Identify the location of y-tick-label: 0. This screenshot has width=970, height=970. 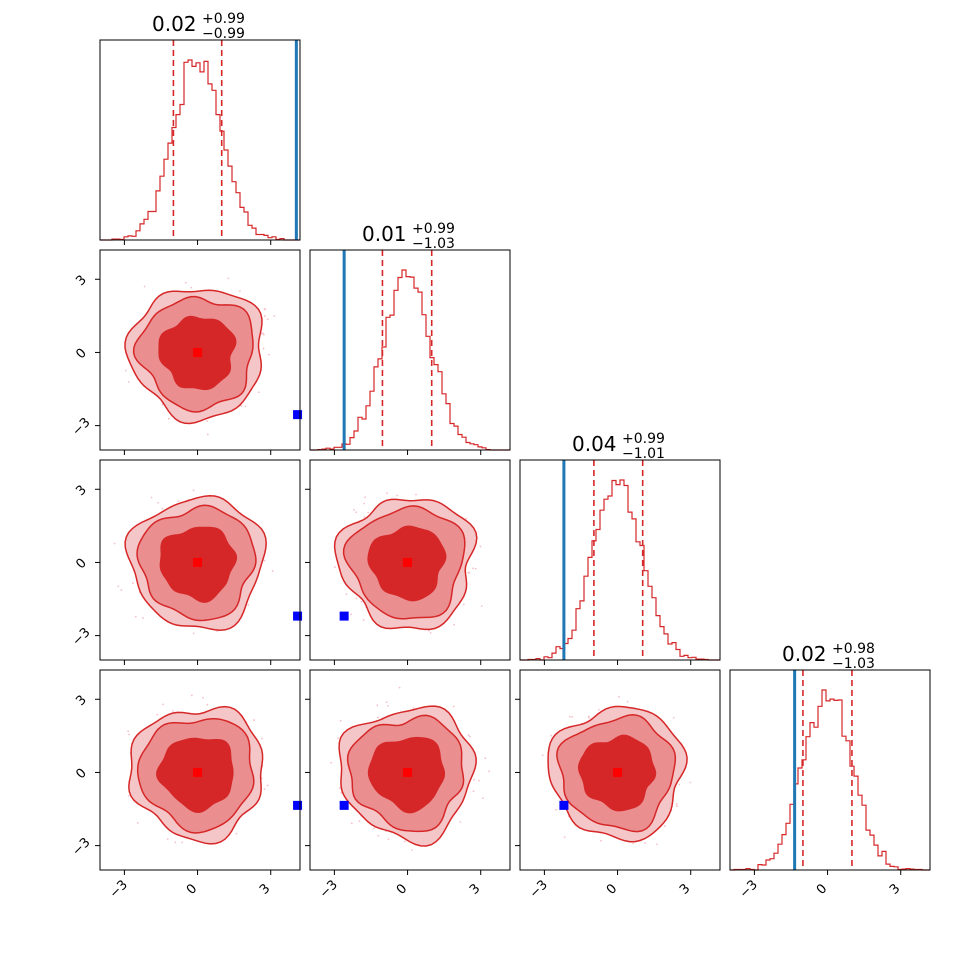
(81, 774).